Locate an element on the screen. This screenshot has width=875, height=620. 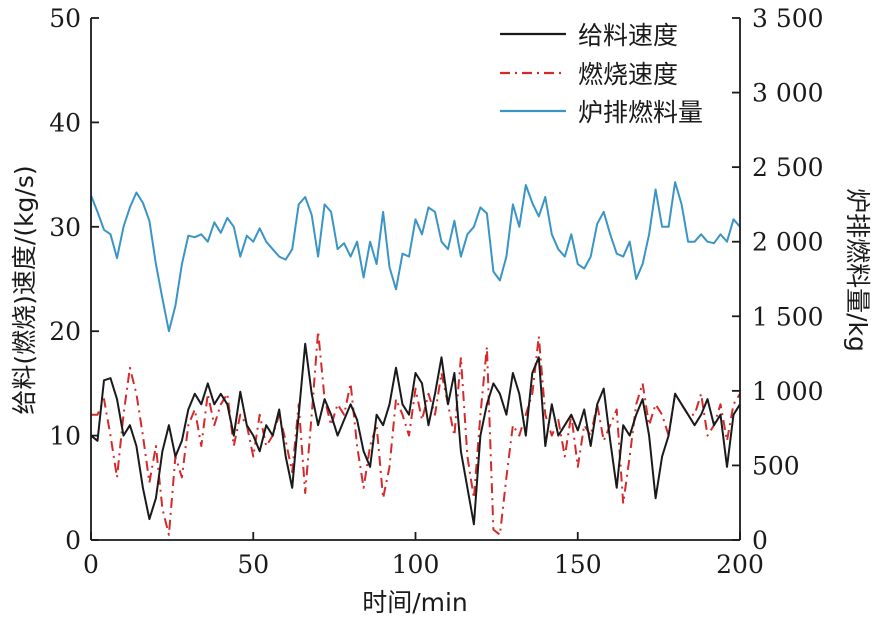
y-right-tick-label: 1 000 is located at coordinates (788, 391).